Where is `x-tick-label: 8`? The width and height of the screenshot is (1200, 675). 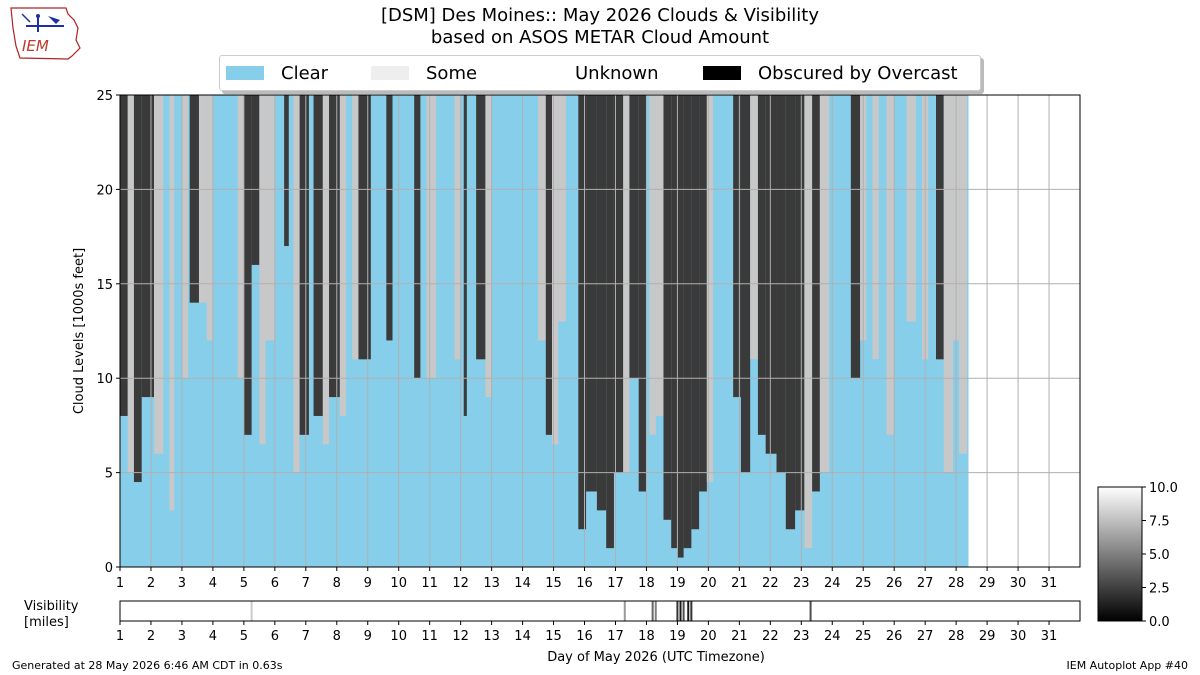 x-tick-label: 8 is located at coordinates (337, 583).